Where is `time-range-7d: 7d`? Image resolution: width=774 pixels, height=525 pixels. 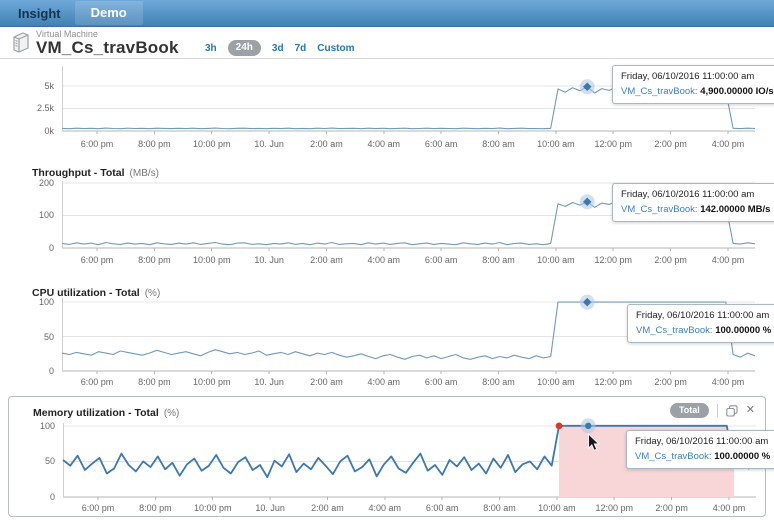
time-range-7d: 7d is located at coordinates (300, 48).